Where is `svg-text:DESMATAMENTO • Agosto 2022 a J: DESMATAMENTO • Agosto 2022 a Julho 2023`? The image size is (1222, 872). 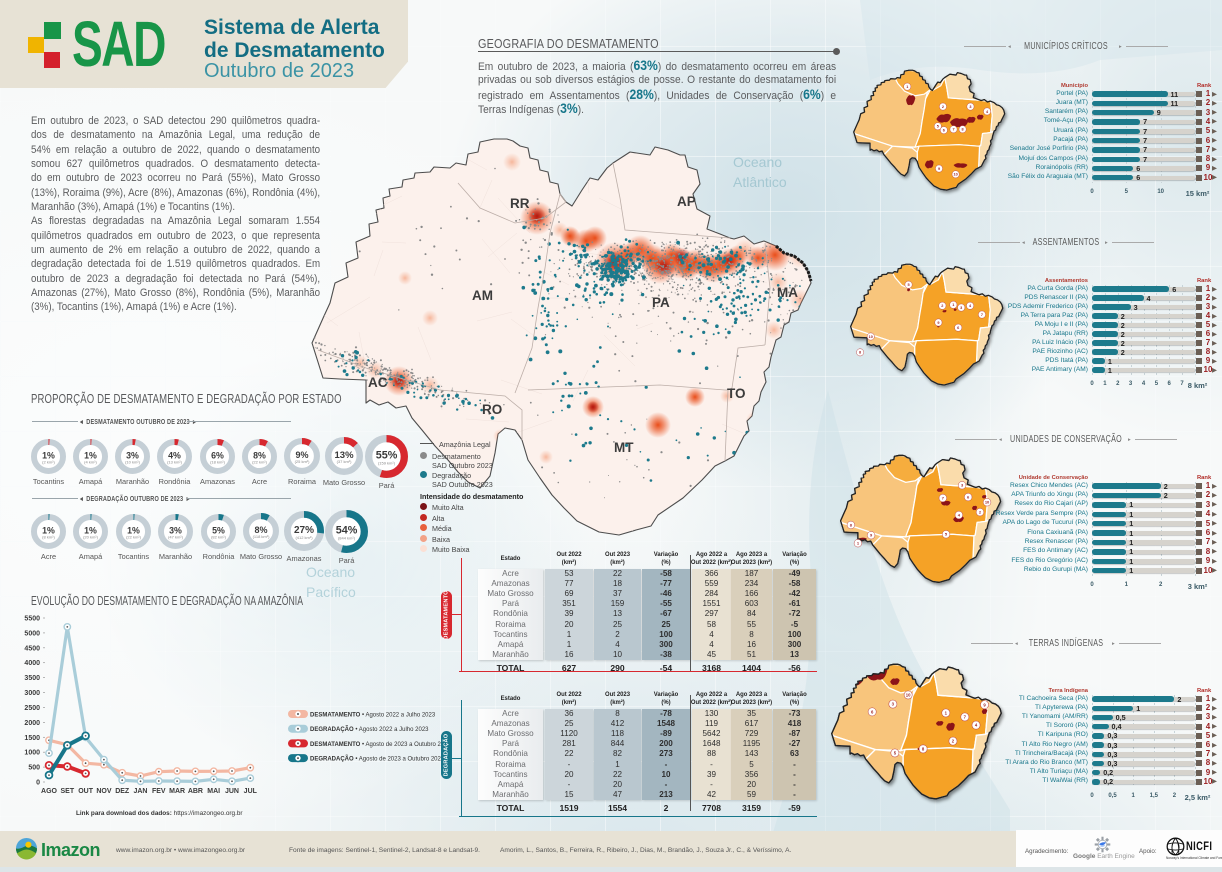 svg-text:DESMATAMENTO • Agosto 2022 a J: DESMATAMENTO • Agosto 2022 a Julho 2023 is located at coordinates (373, 716).